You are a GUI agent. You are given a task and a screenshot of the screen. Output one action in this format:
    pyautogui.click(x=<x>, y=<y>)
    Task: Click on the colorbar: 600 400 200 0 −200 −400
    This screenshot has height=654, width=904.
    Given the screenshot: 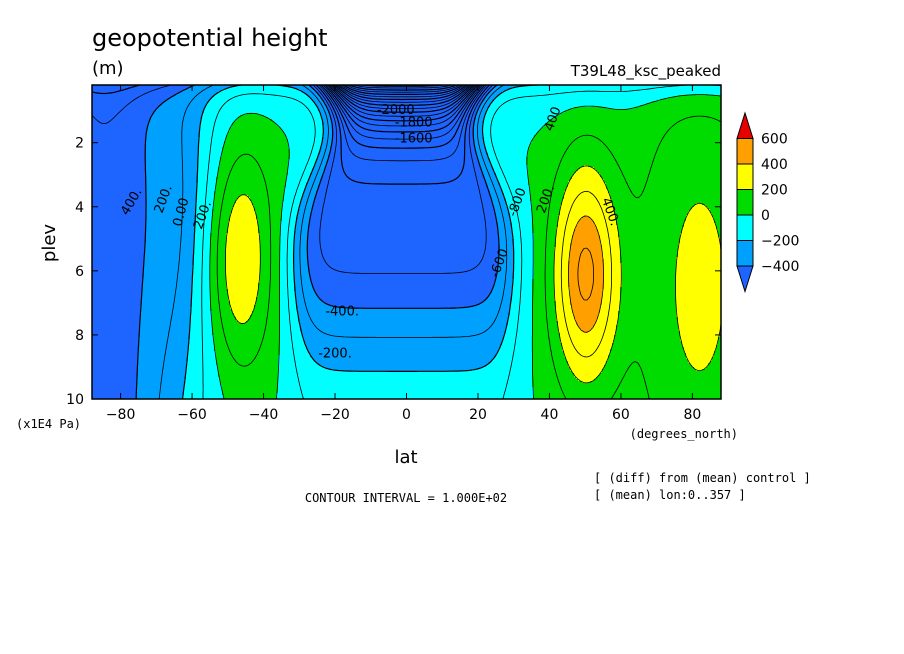 What is the action you would take?
    pyautogui.click(x=768, y=202)
    